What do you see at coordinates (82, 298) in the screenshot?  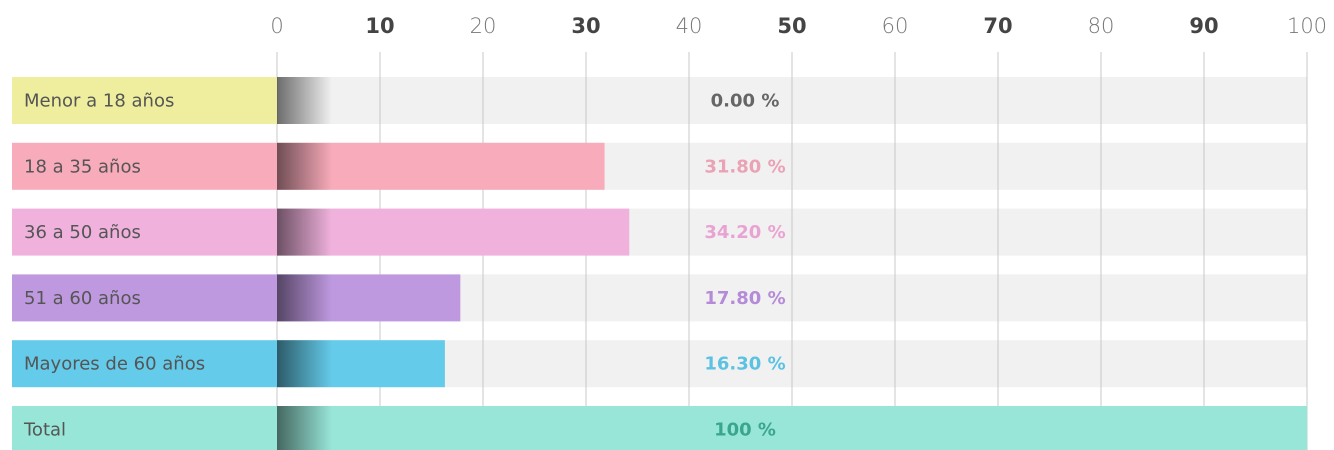 I see `category-label: 51 a 60 años` at bounding box center [82, 298].